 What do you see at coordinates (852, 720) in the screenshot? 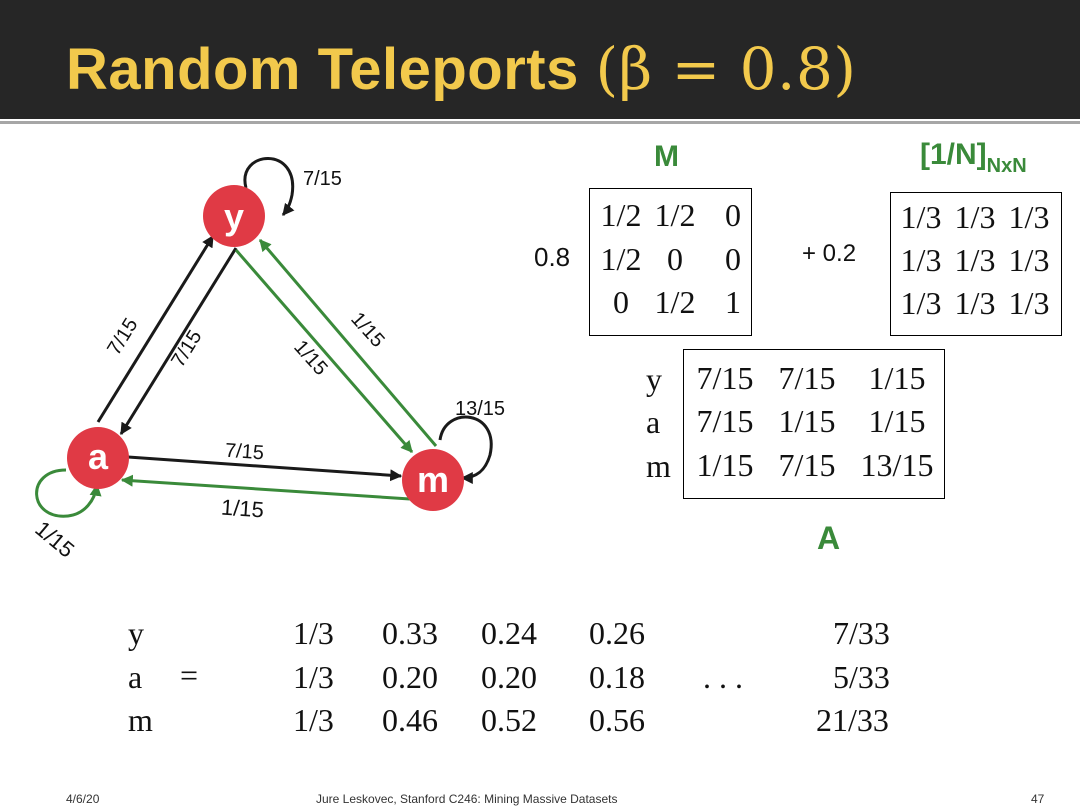
I see `iteration-final: 21/33` at bounding box center [852, 720].